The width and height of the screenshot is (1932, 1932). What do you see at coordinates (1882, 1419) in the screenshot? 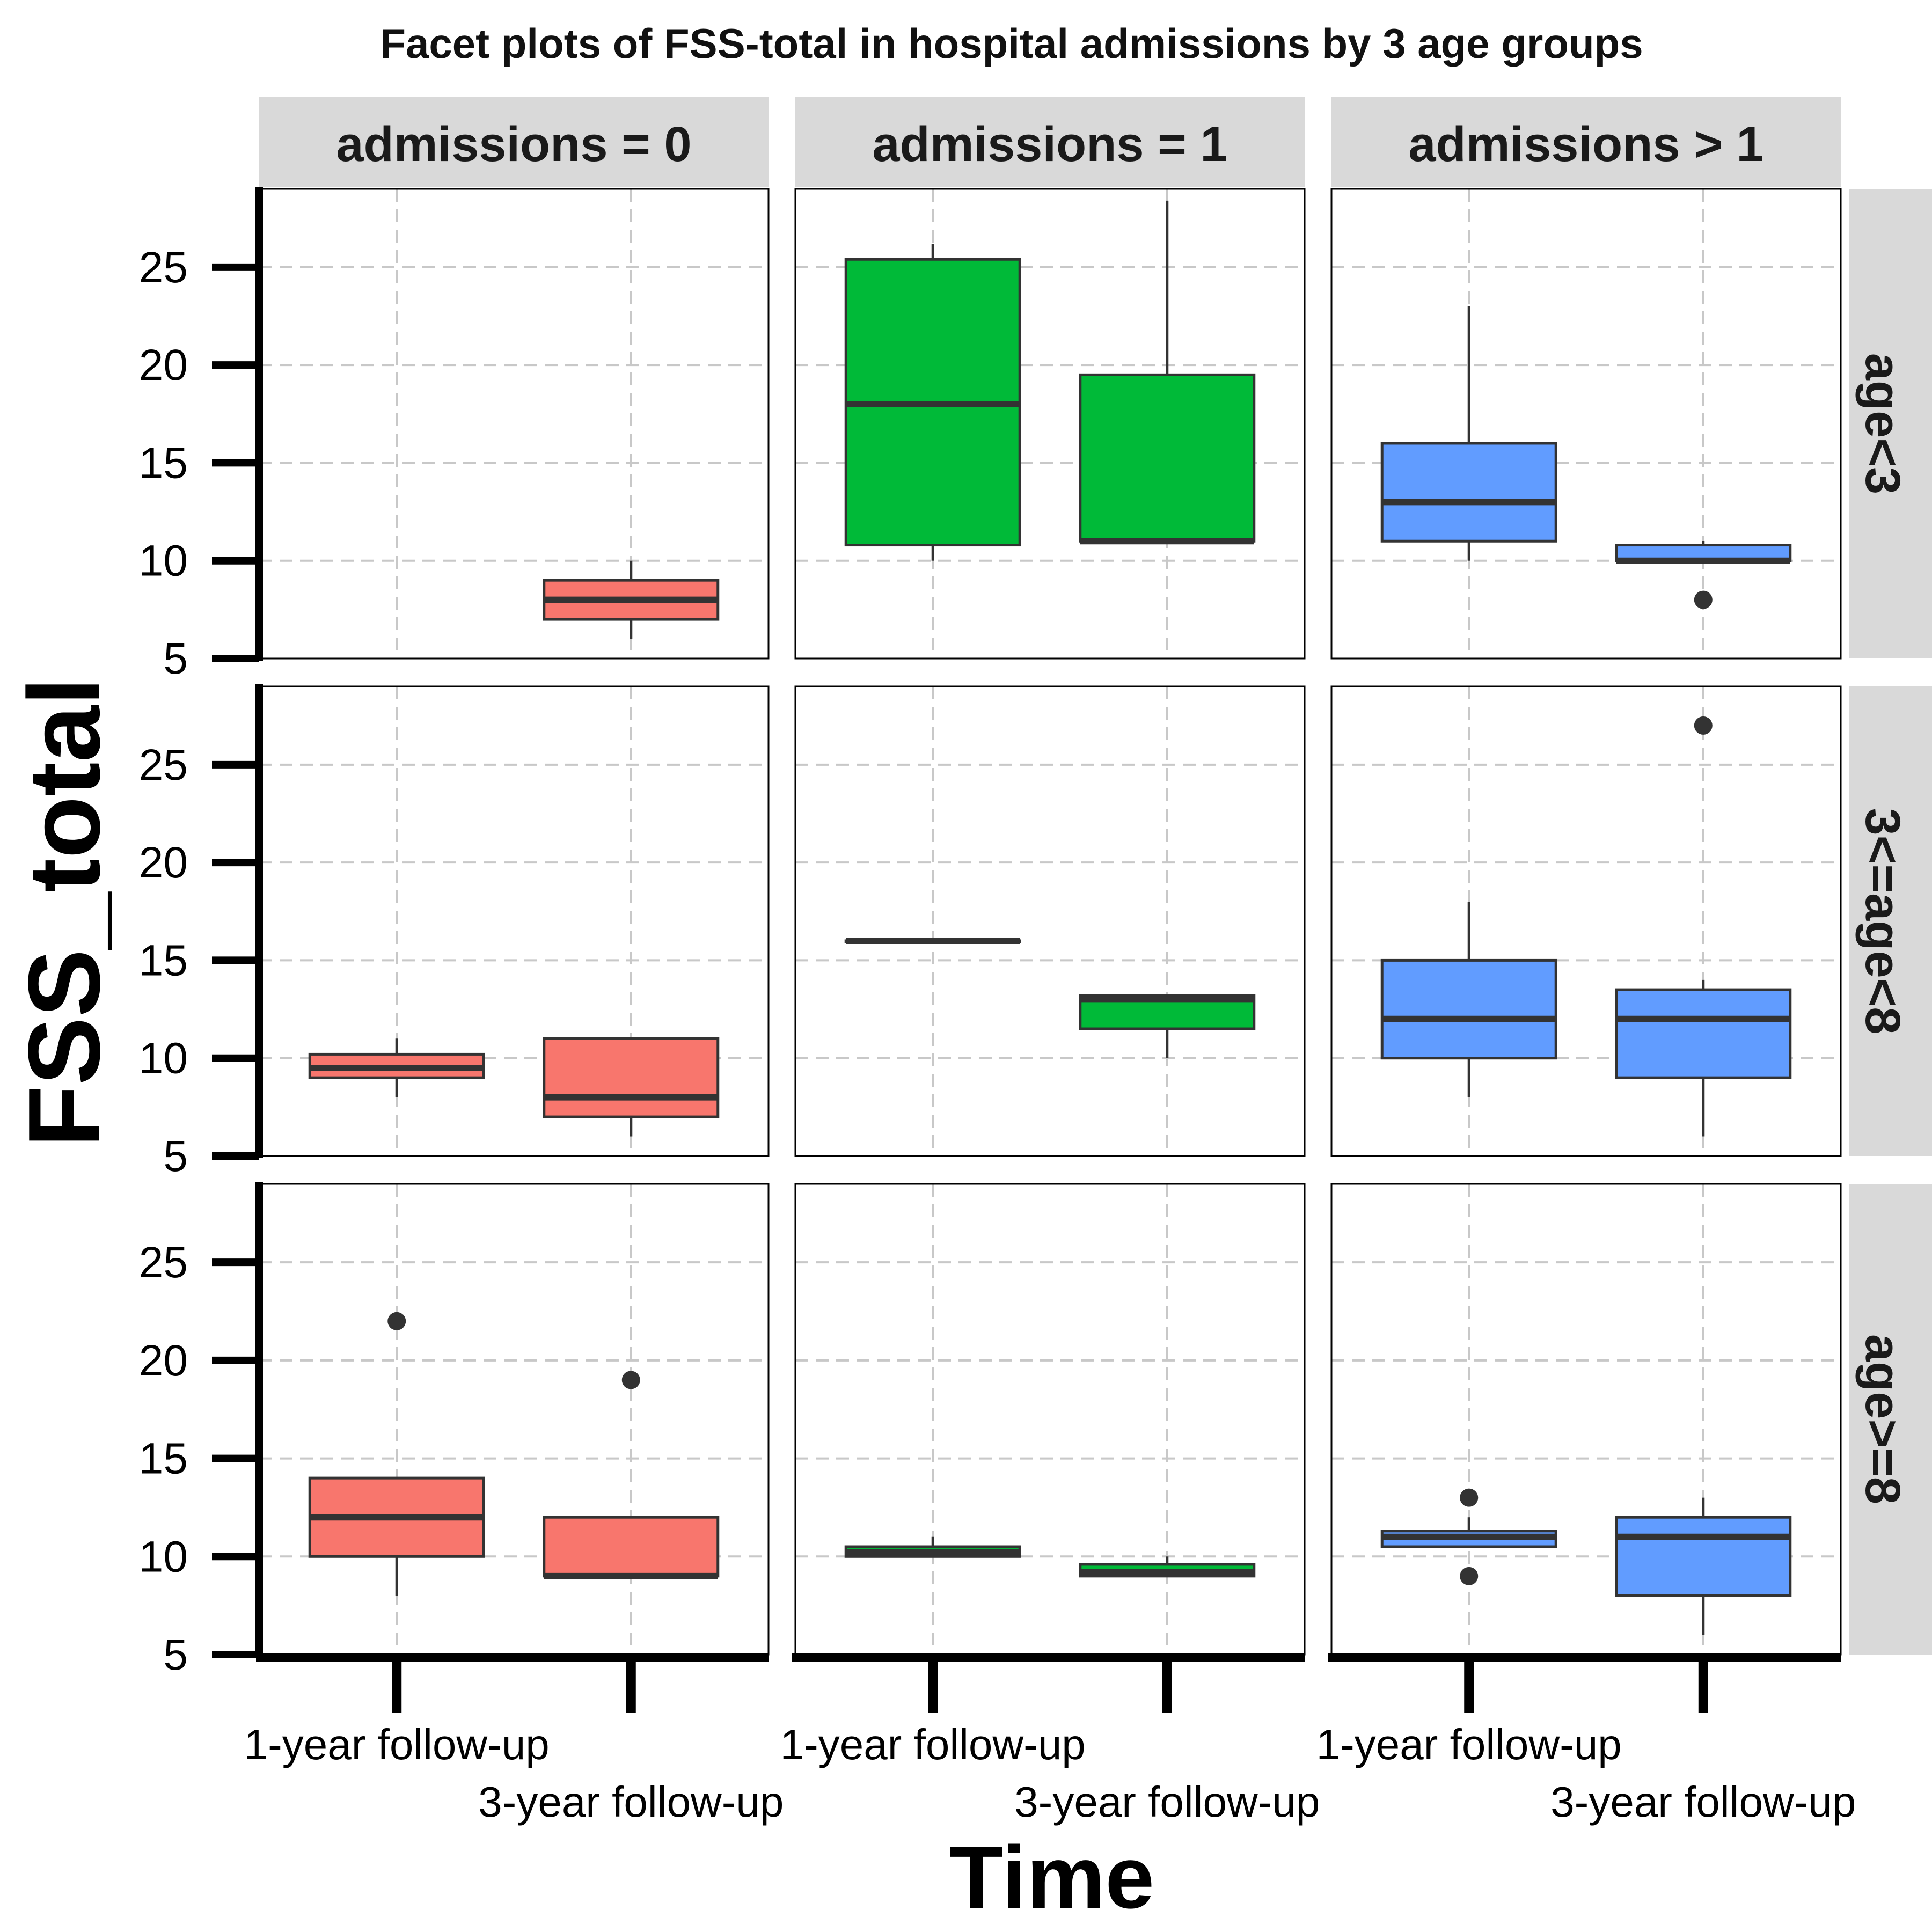
I see `facet-strip-right-label: age>=8` at bounding box center [1882, 1419].